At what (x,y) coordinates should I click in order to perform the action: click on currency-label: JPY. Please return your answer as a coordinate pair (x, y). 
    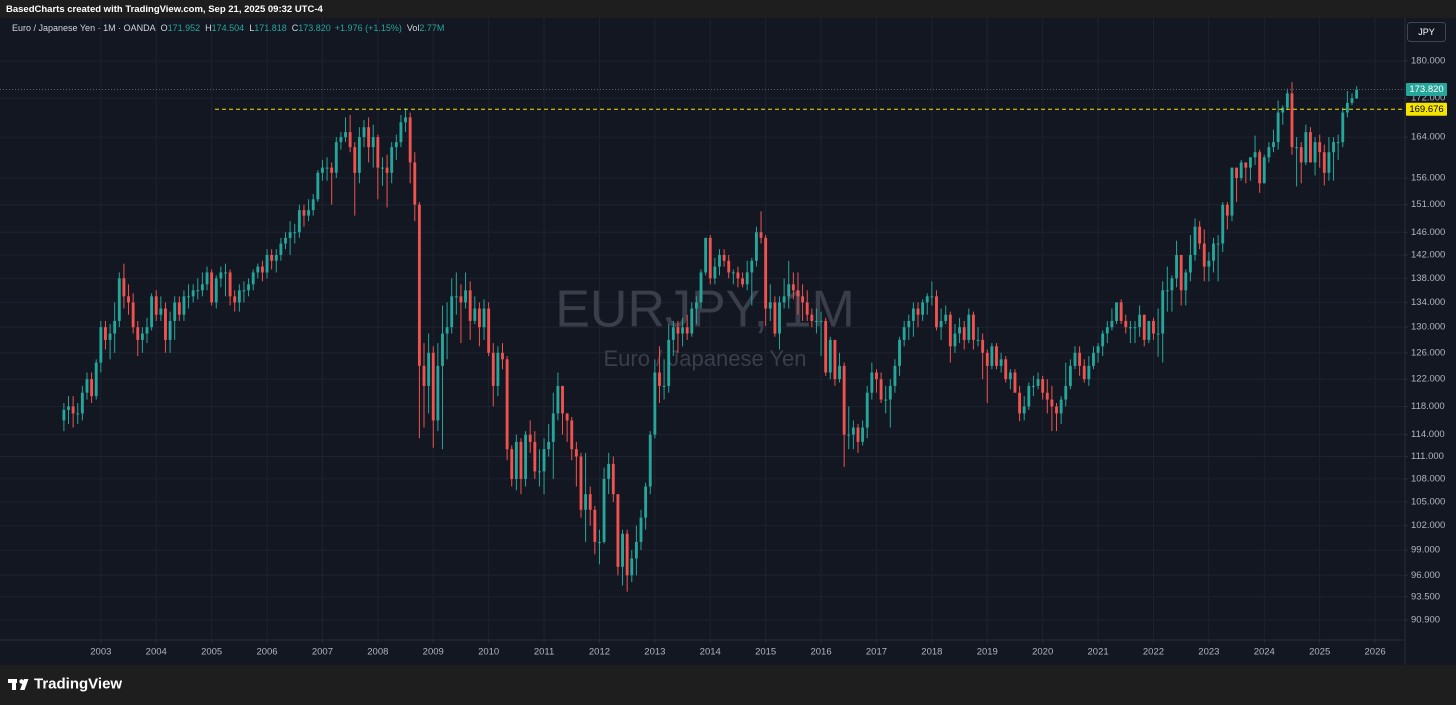
    Looking at the image, I should click on (1426, 32).